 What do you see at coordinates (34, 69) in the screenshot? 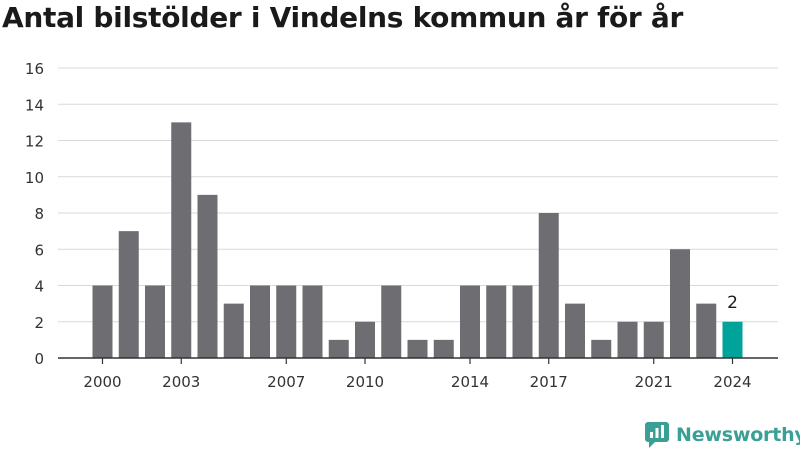
I see `y-tick-label: 16` at bounding box center [34, 69].